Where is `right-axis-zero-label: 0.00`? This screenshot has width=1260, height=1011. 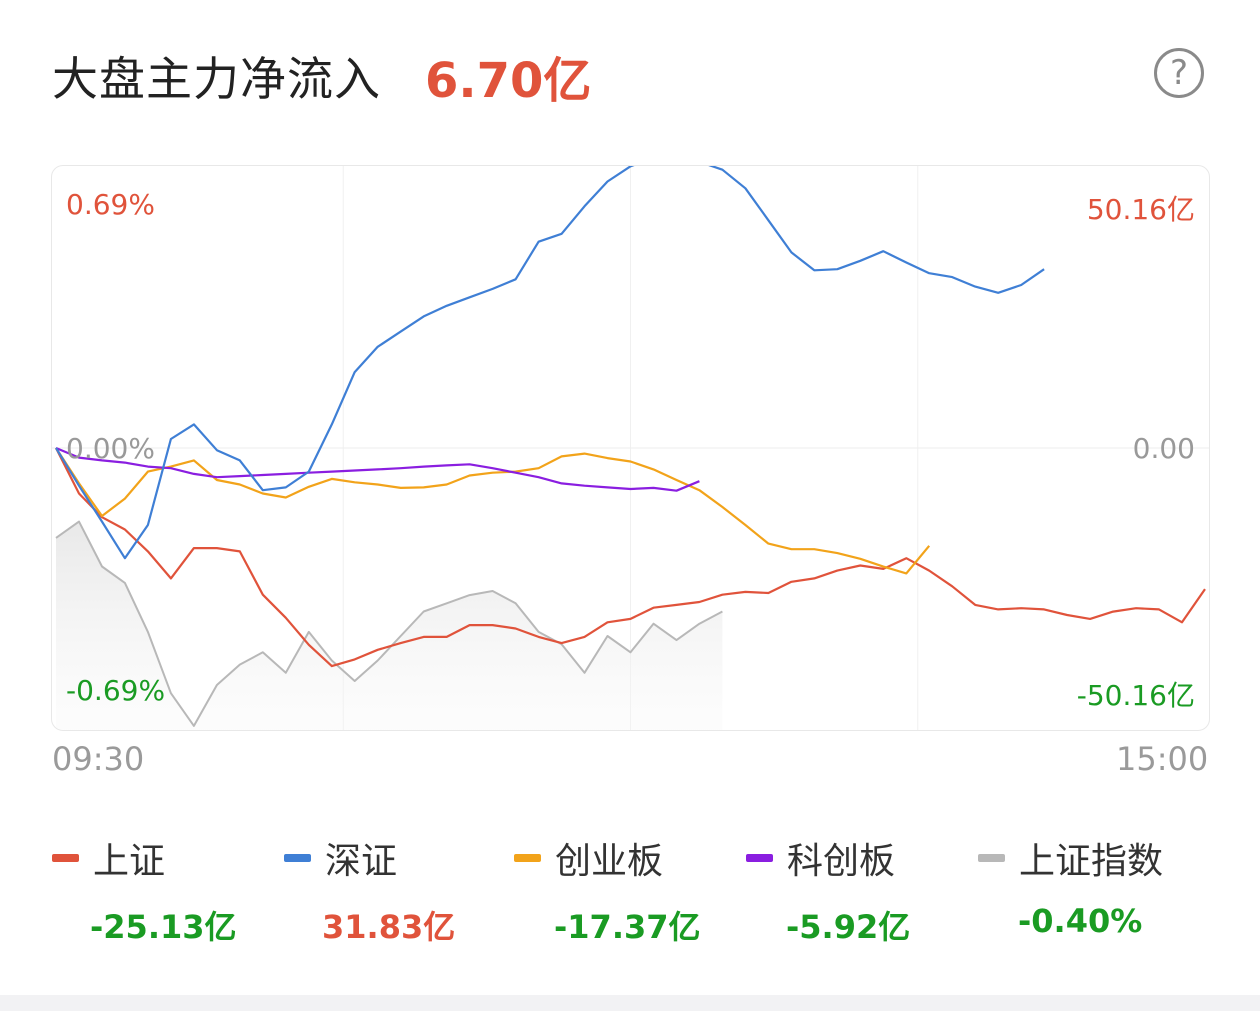
right-axis-zero-label: 0.00 is located at coordinates (1163, 448).